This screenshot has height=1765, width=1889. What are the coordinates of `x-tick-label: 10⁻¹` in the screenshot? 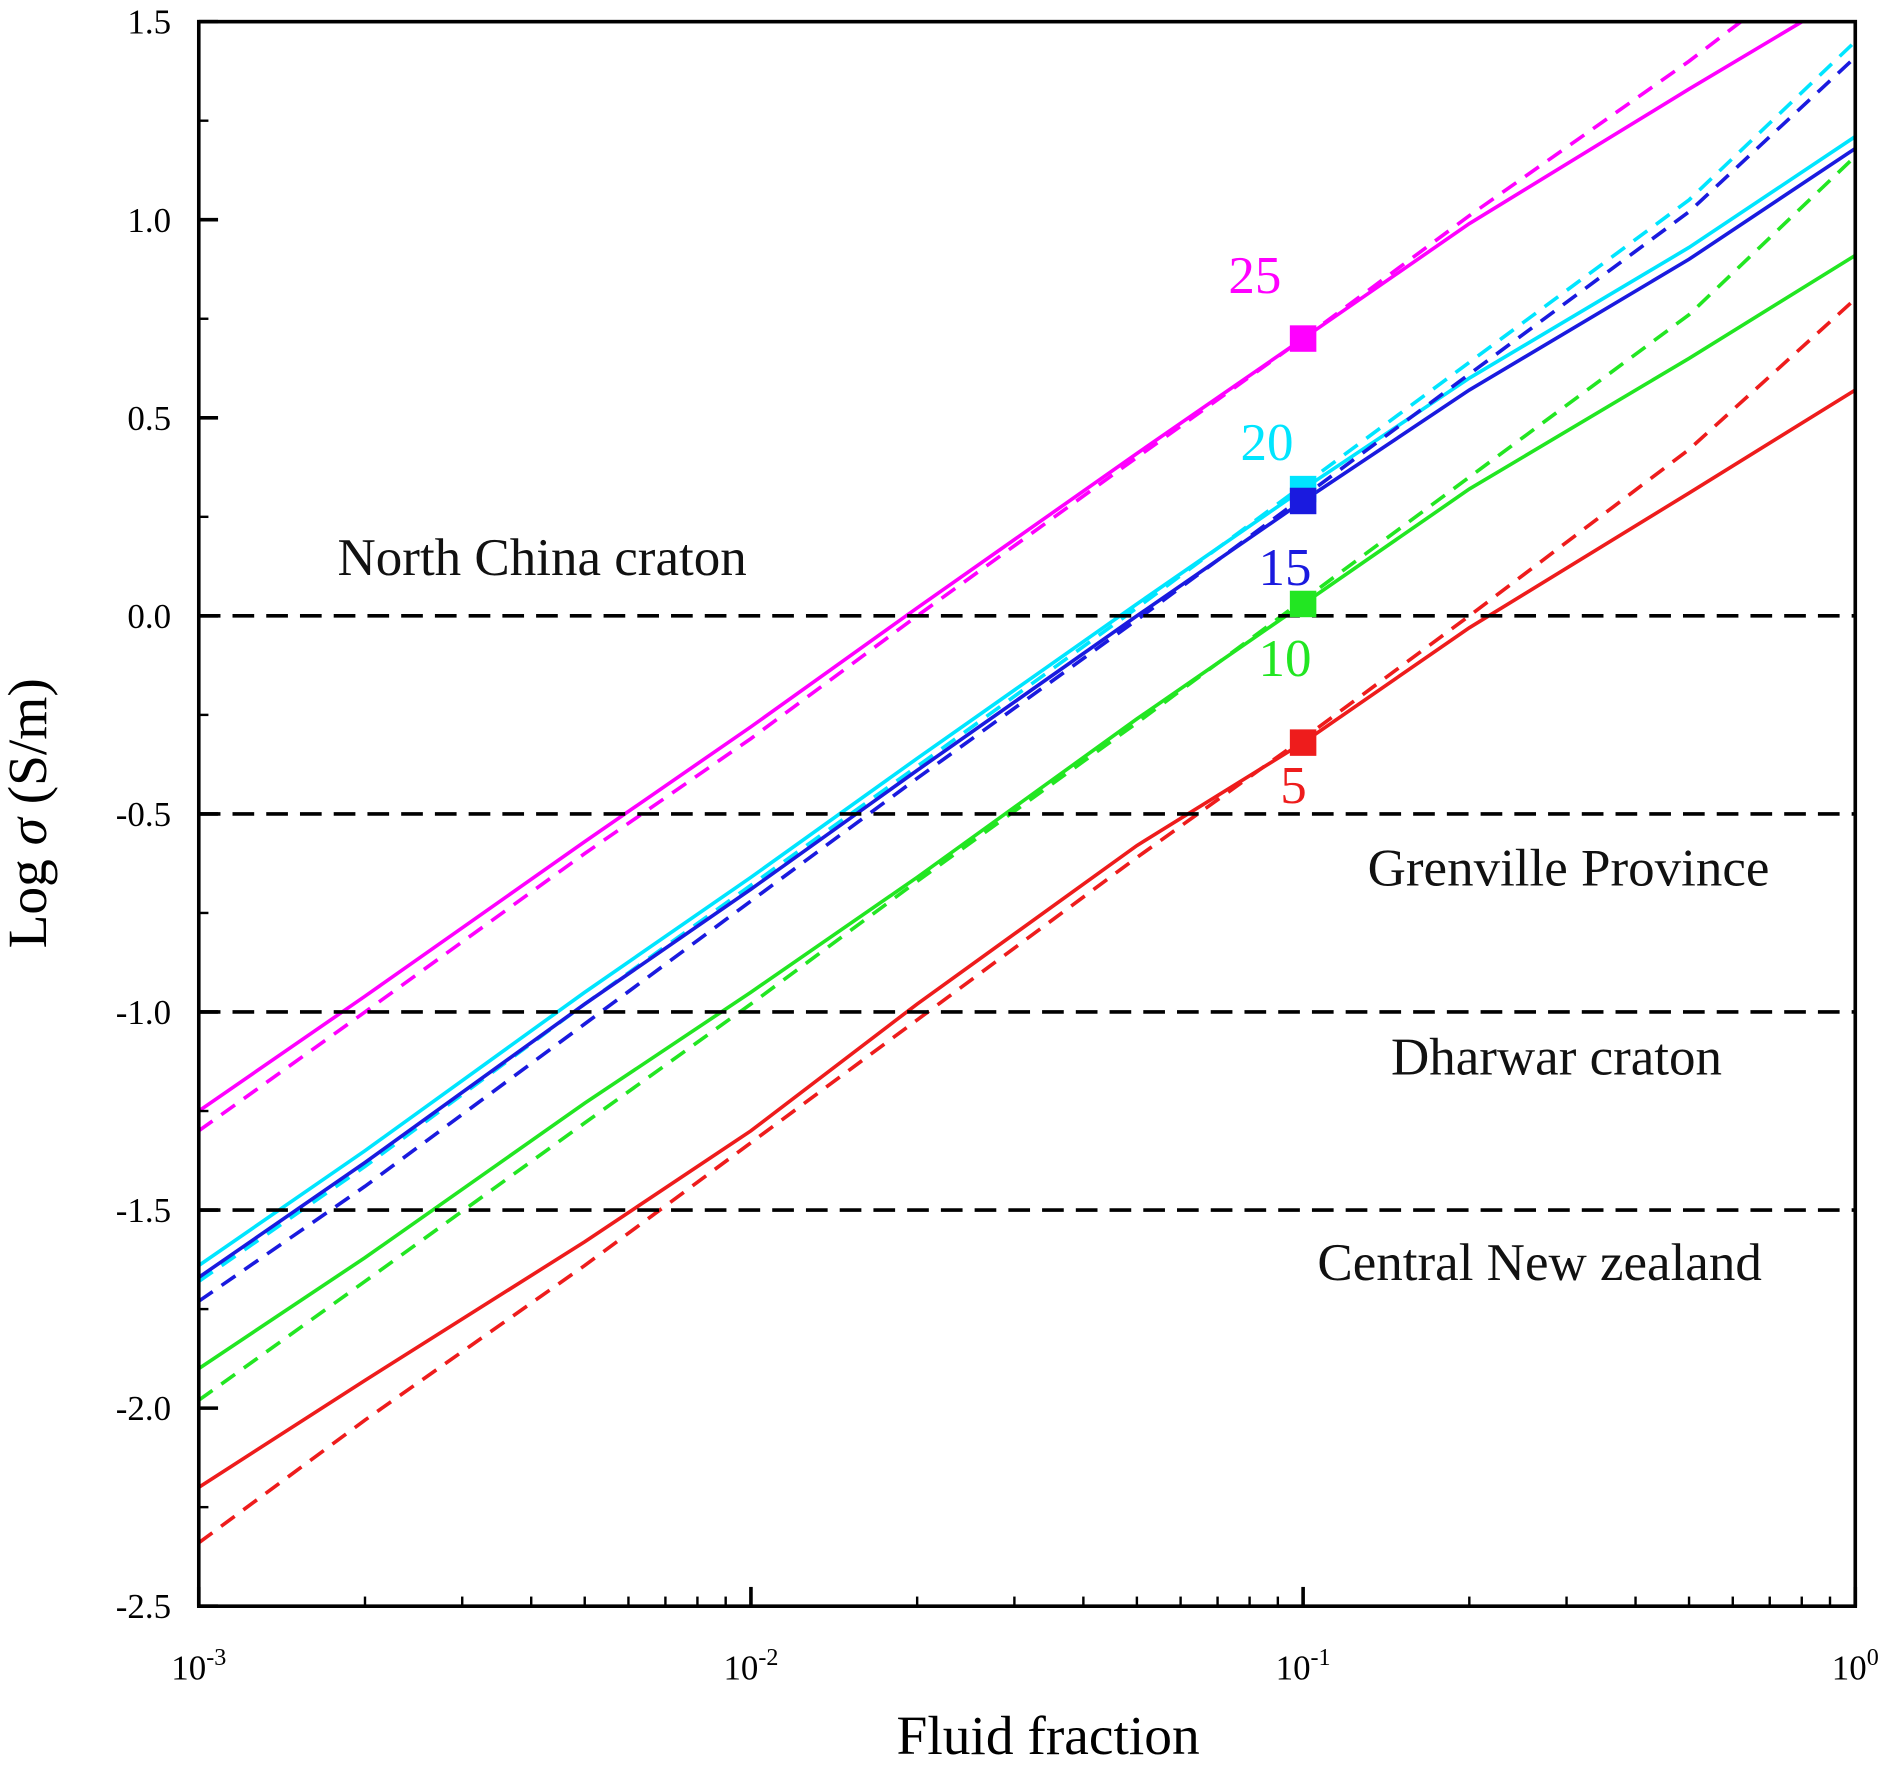 It's located at (1303, 1666).